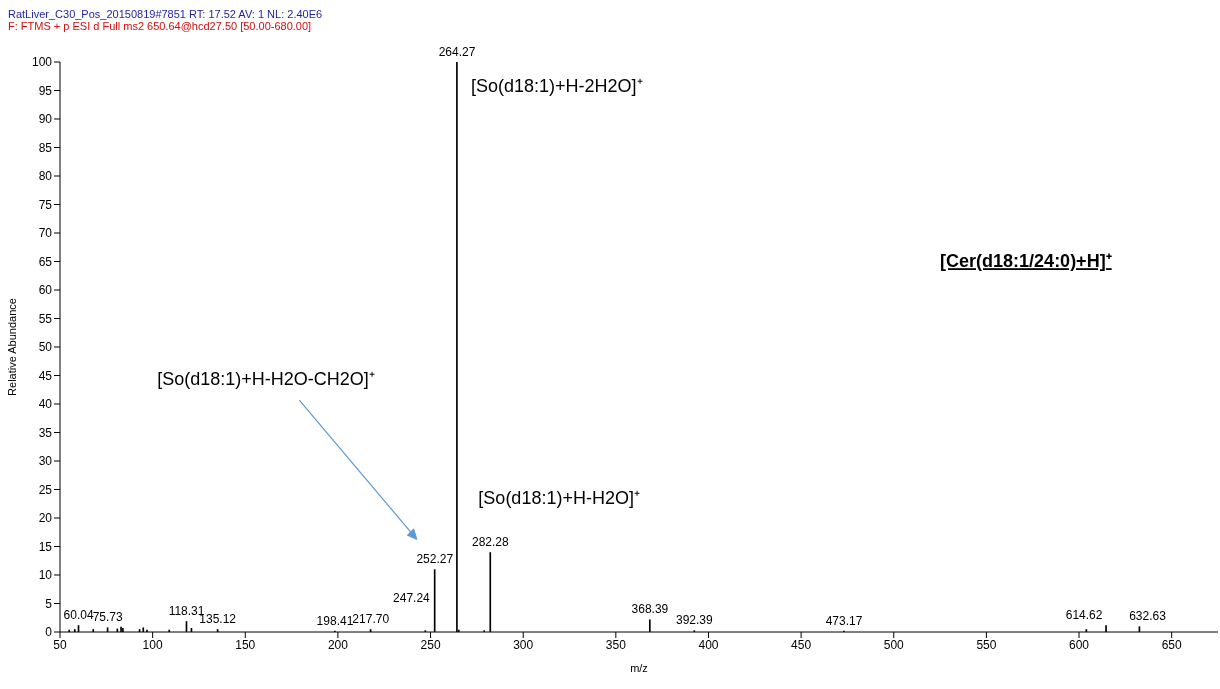 The image size is (1220, 689). I want to click on x-tick-label: 550, so click(986, 644).